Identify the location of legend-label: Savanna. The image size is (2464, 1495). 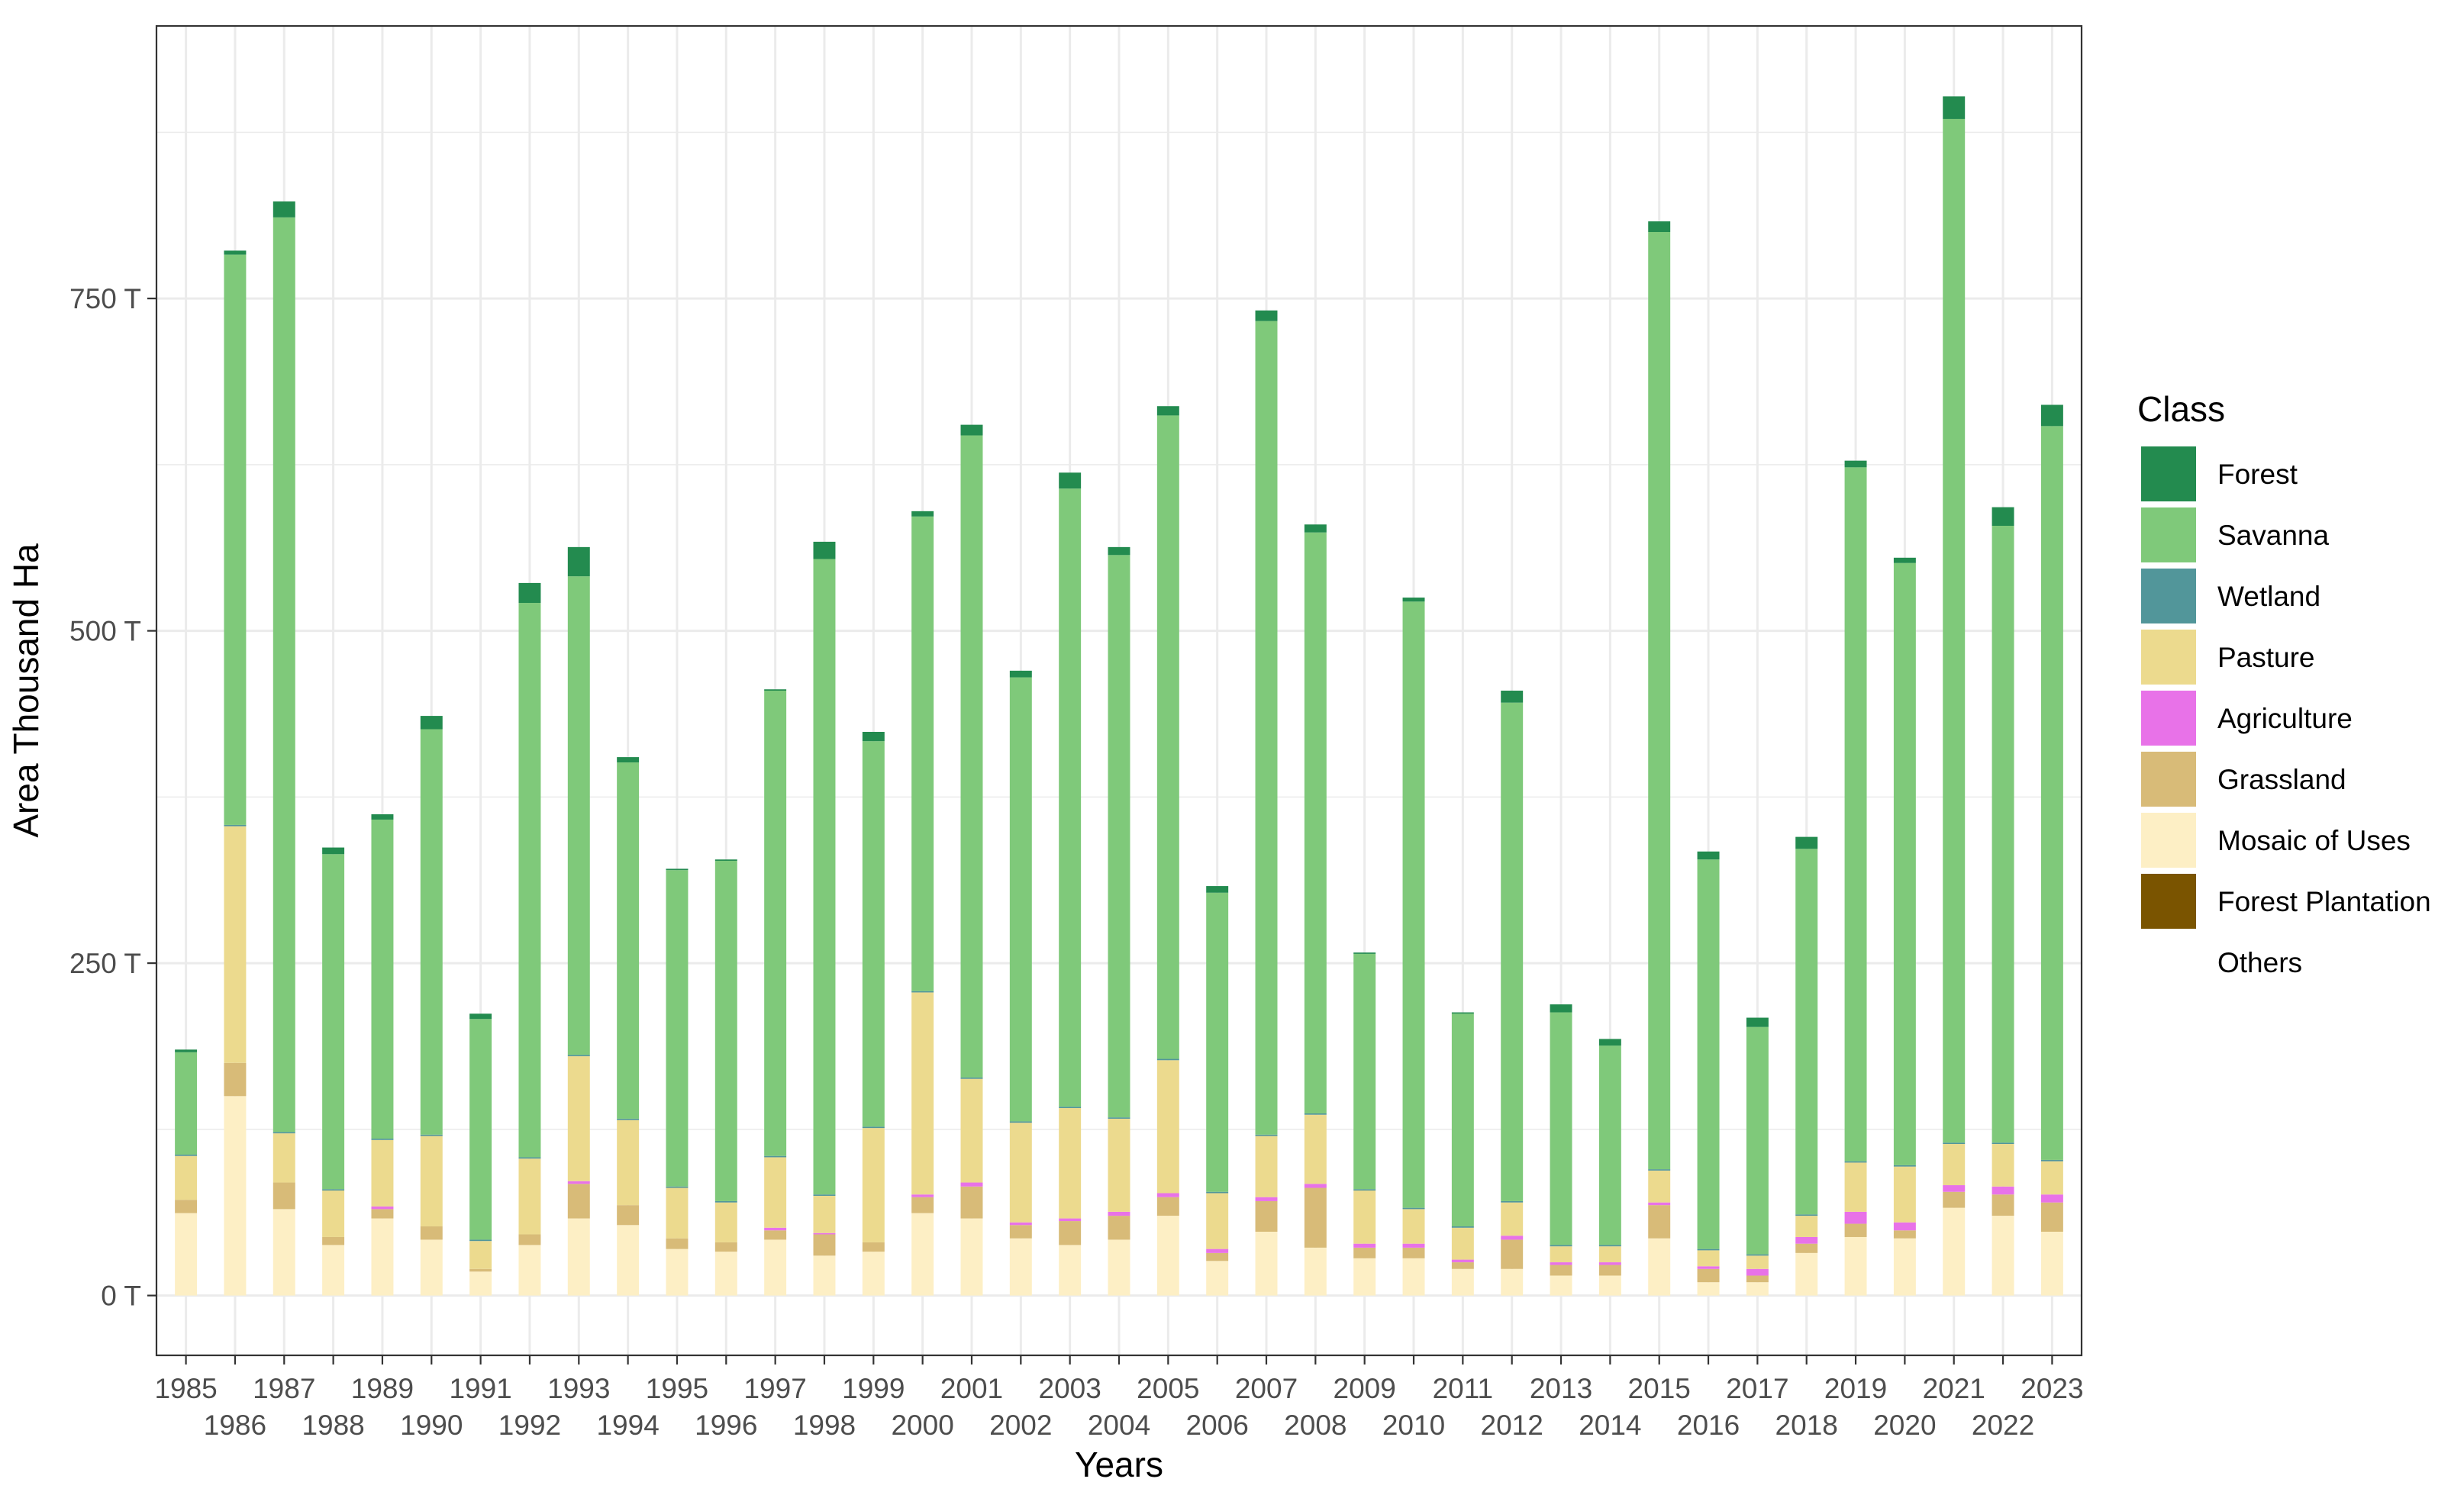
(2273, 535).